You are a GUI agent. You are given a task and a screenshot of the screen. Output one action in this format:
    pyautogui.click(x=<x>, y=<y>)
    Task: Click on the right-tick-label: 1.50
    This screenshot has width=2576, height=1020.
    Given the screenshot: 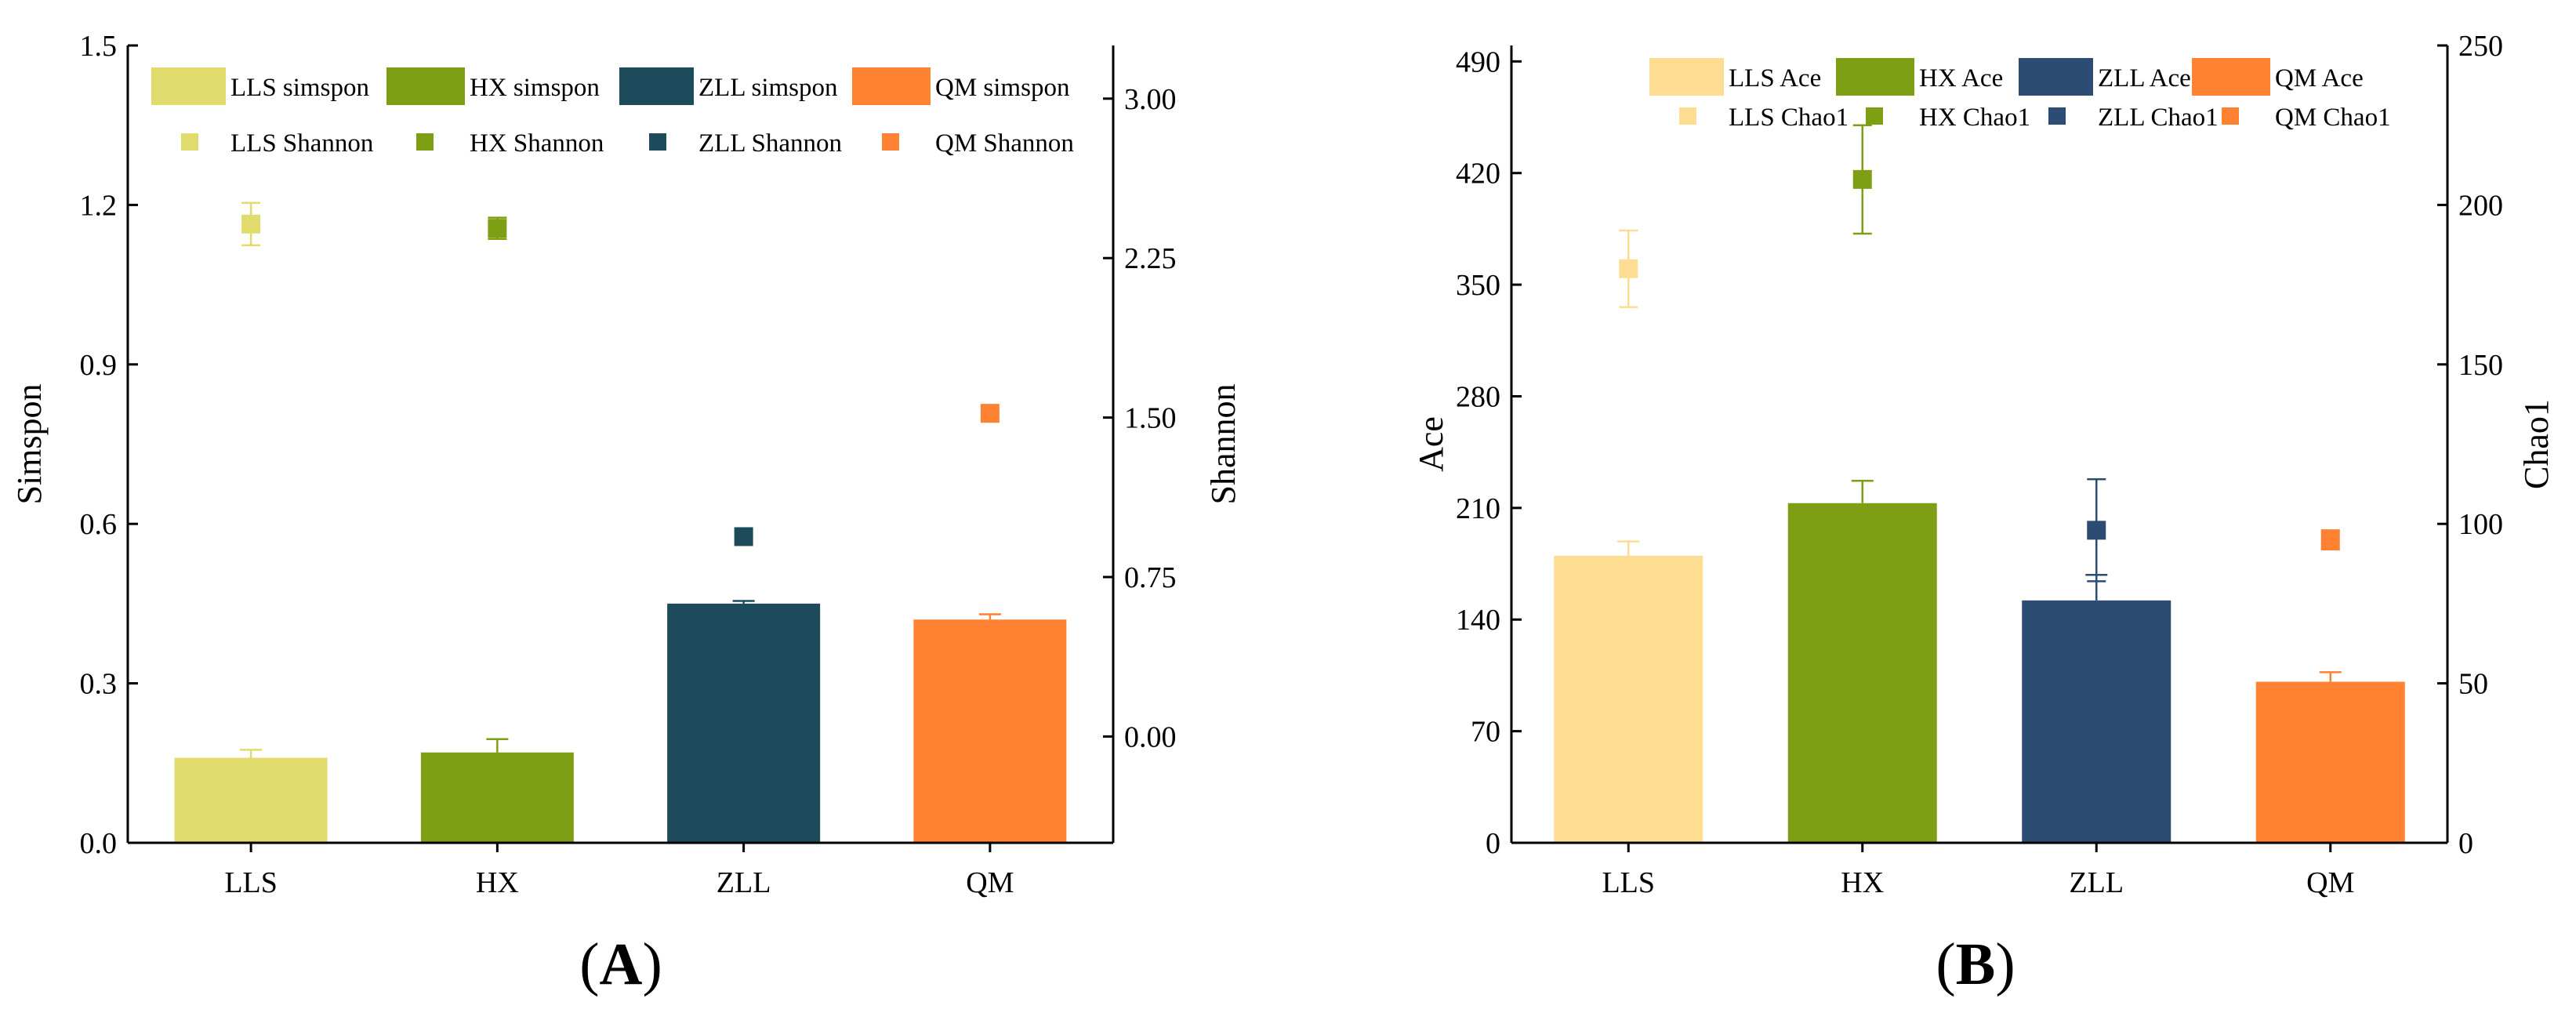 What is the action you would take?
    pyautogui.click(x=1150, y=418)
    